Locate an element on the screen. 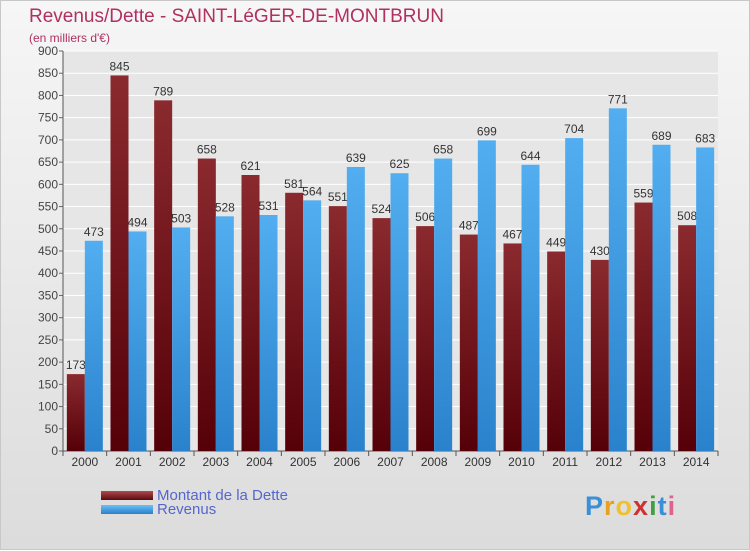 The image size is (750, 551). chart-subtitle: (en milliers d'€) is located at coordinates (69, 38).